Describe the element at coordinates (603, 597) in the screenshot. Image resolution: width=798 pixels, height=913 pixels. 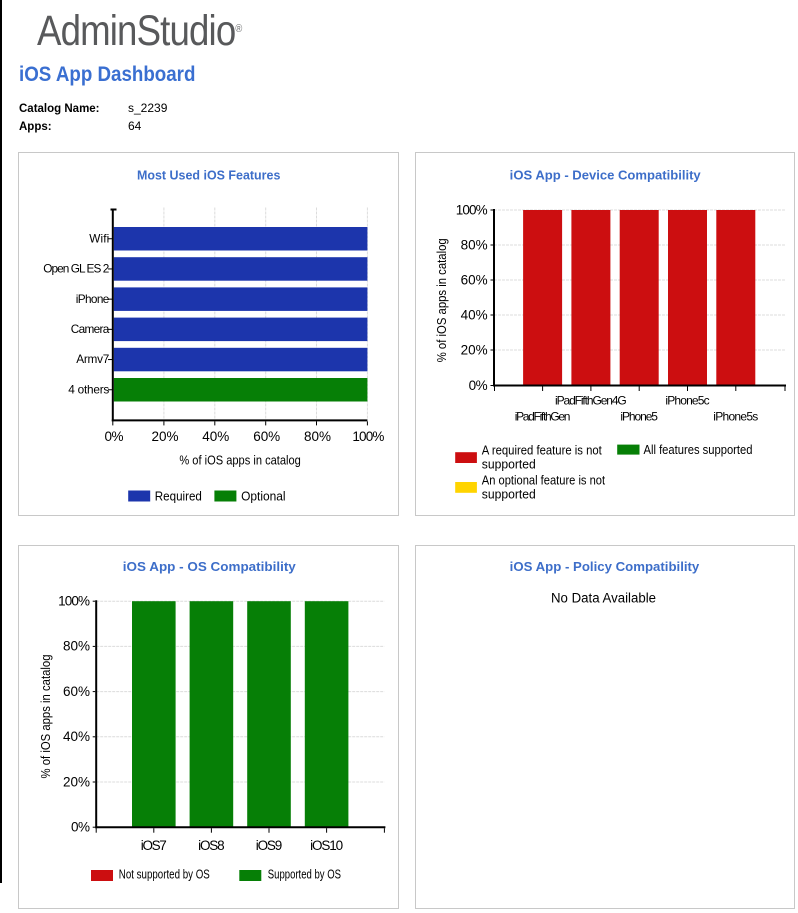
I see `svg-text: No Data Available` at that location.